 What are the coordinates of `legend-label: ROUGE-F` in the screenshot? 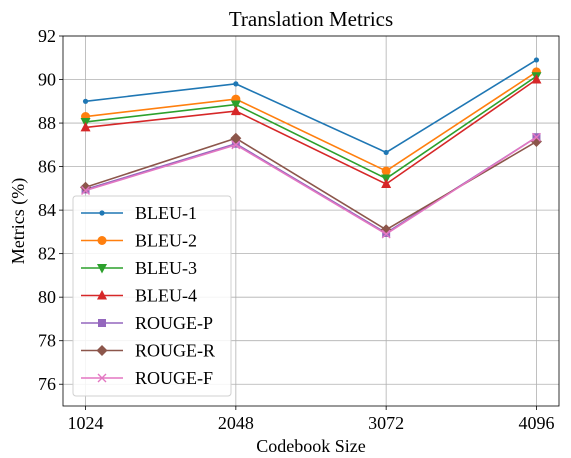 It's located at (174, 378).